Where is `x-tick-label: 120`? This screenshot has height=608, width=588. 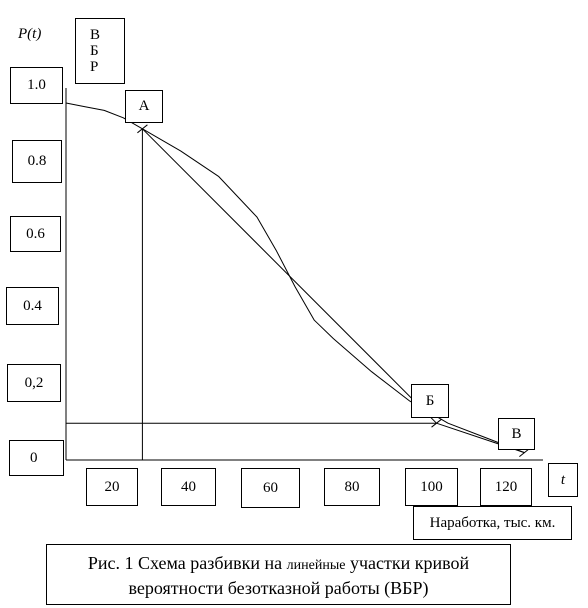 x-tick-label: 120 is located at coordinates (506, 487).